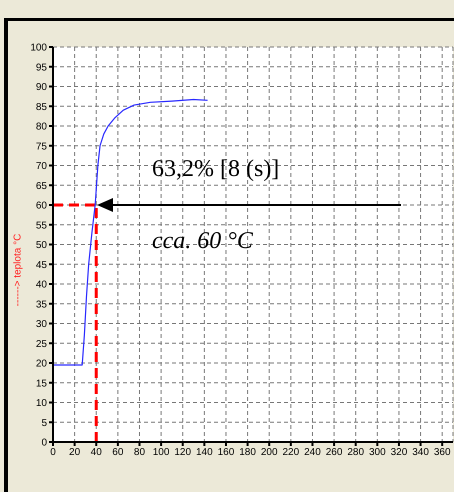 The height and width of the screenshot is (492, 454). Describe the element at coordinates (42, 107) in the screenshot. I see `y-tick-label: 85` at that location.